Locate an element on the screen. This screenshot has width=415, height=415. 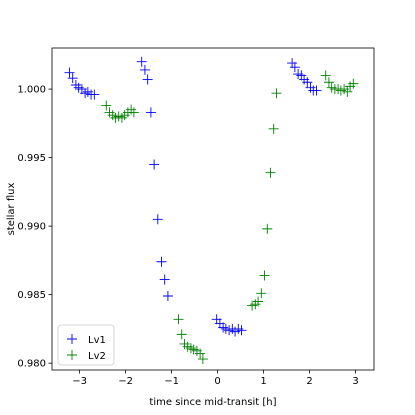
y-tick-label: 0.990 is located at coordinates (31, 227).